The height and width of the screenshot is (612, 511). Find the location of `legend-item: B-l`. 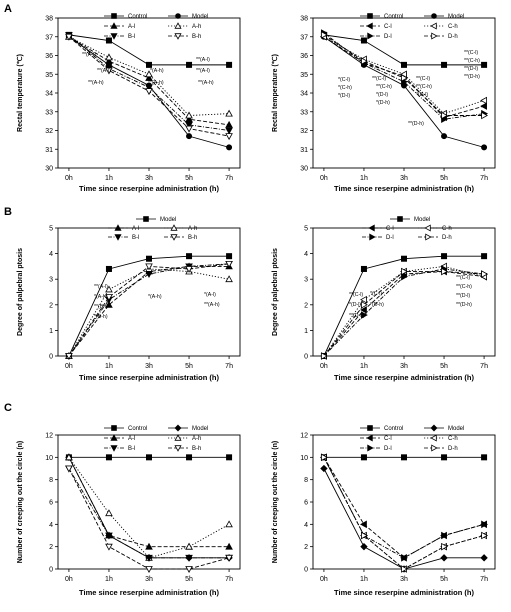

legend-item: B-l is located at coordinates (119, 36).